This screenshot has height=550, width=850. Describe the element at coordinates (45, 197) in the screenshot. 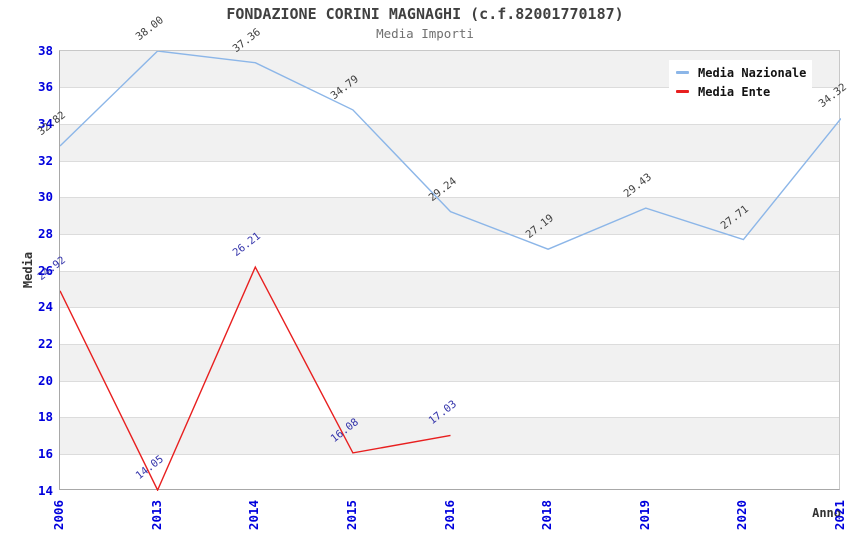

I see `y-tick-label: 30` at that location.